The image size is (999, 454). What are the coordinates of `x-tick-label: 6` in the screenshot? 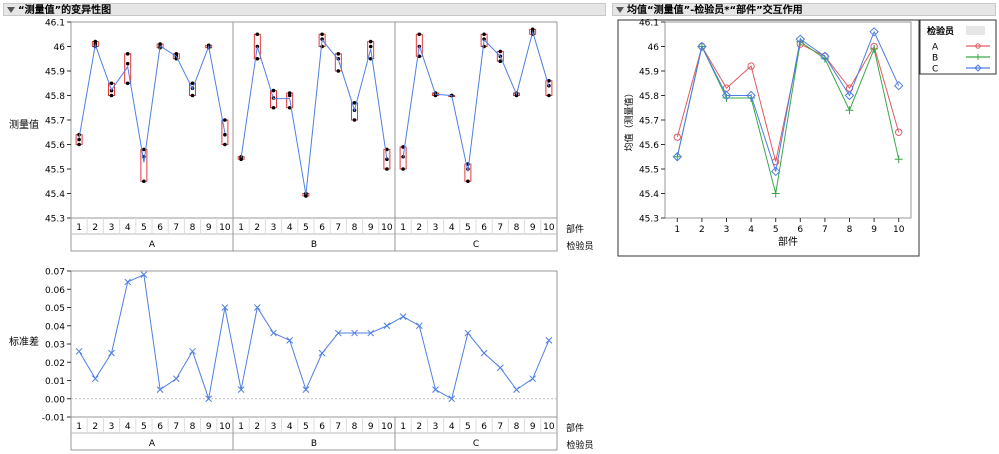 It's located at (800, 230).